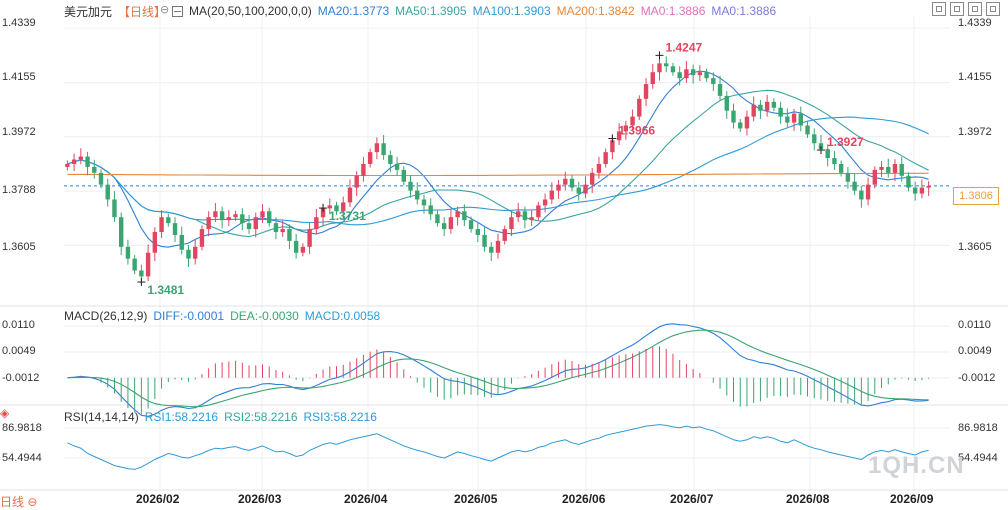 The image size is (1008, 510). I want to click on ma20-value: MA20:1.3773, so click(353, 11).